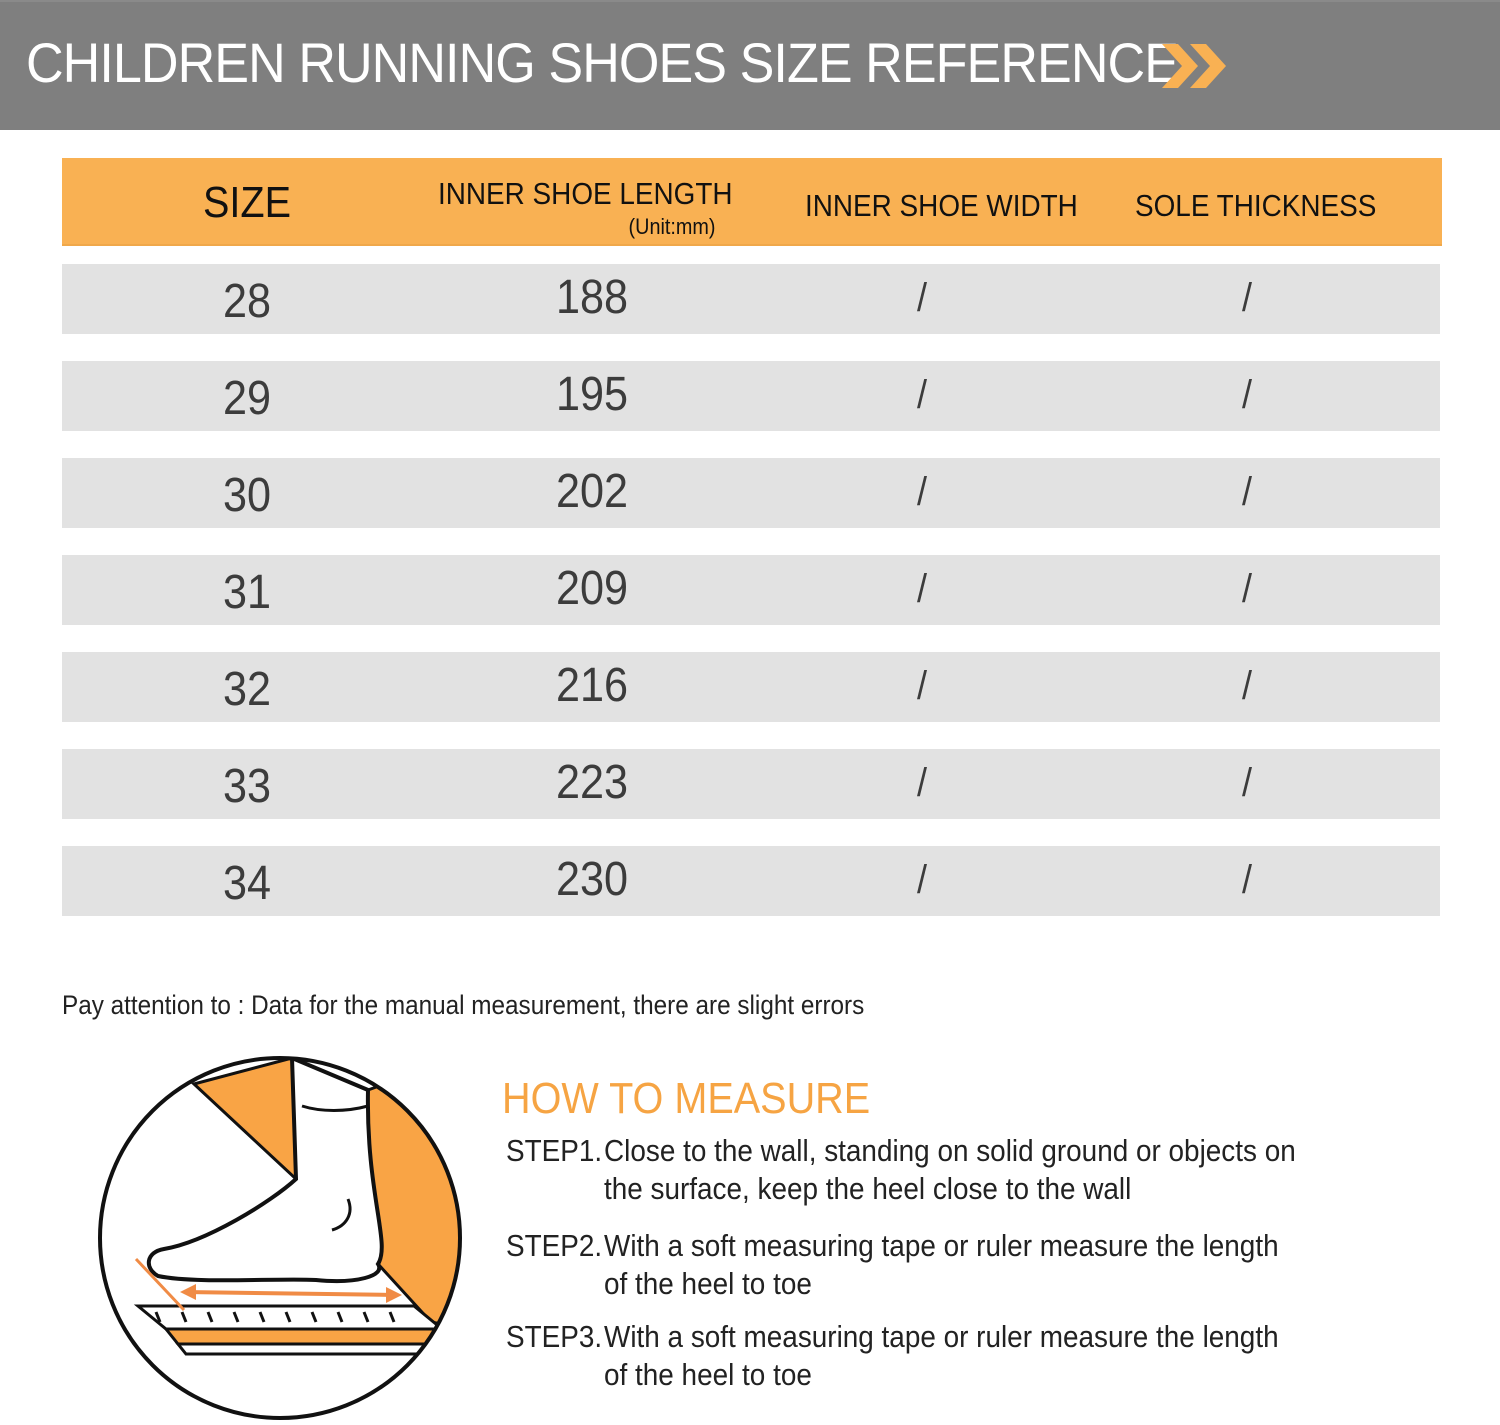 This screenshot has width=1500, height=1425. What do you see at coordinates (280, 1238) in the screenshot?
I see `foot-measurement-icon` at bounding box center [280, 1238].